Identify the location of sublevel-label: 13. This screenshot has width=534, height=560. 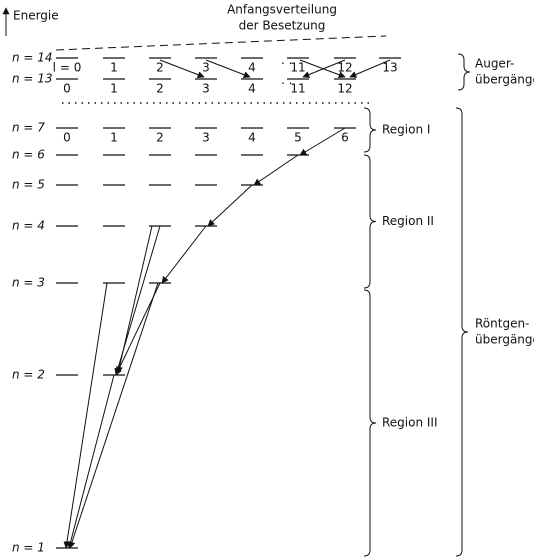
(389, 68).